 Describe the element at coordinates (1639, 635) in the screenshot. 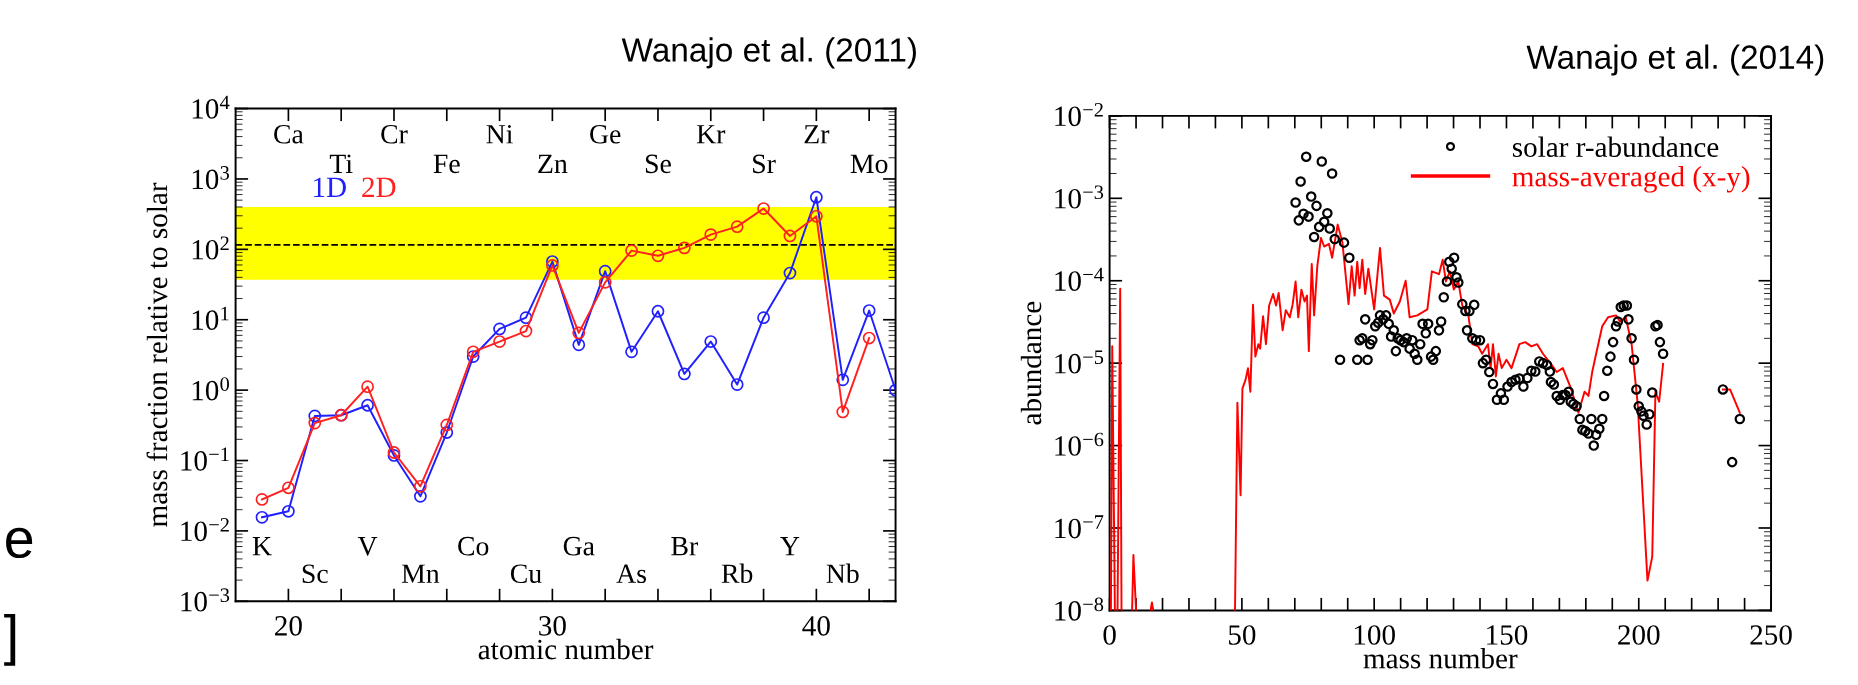

I see `x-tick-label: 200` at that location.